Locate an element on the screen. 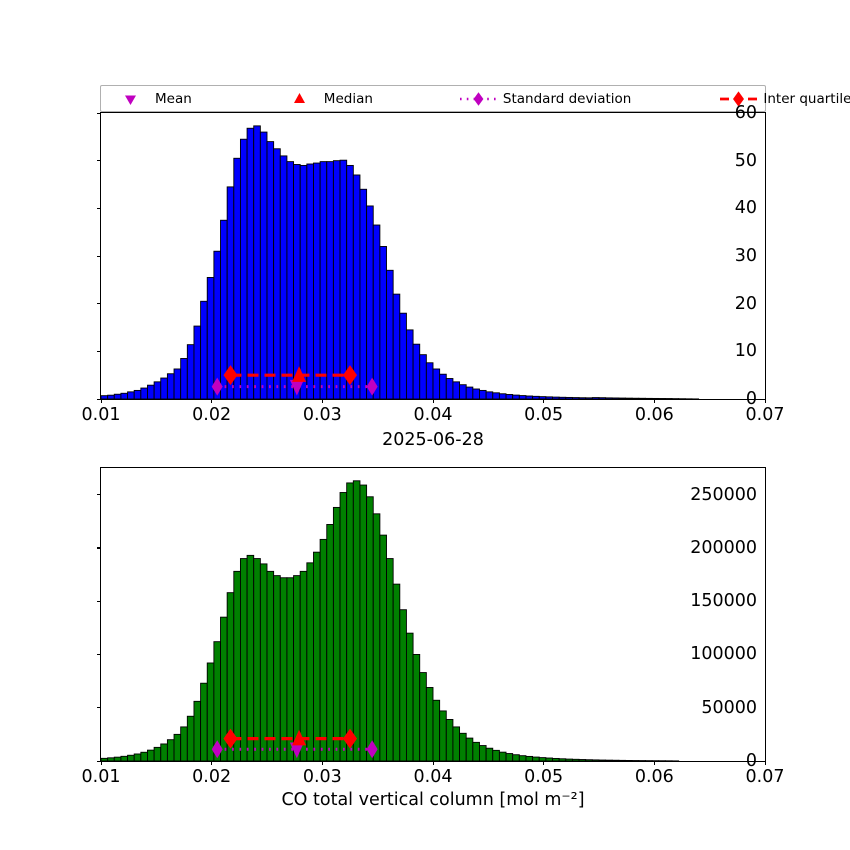 Image resolution: width=850 pixels, height=850 pixels. legend-entry-inter-quartile-range: Inter quartile range is located at coordinates (783, 98).